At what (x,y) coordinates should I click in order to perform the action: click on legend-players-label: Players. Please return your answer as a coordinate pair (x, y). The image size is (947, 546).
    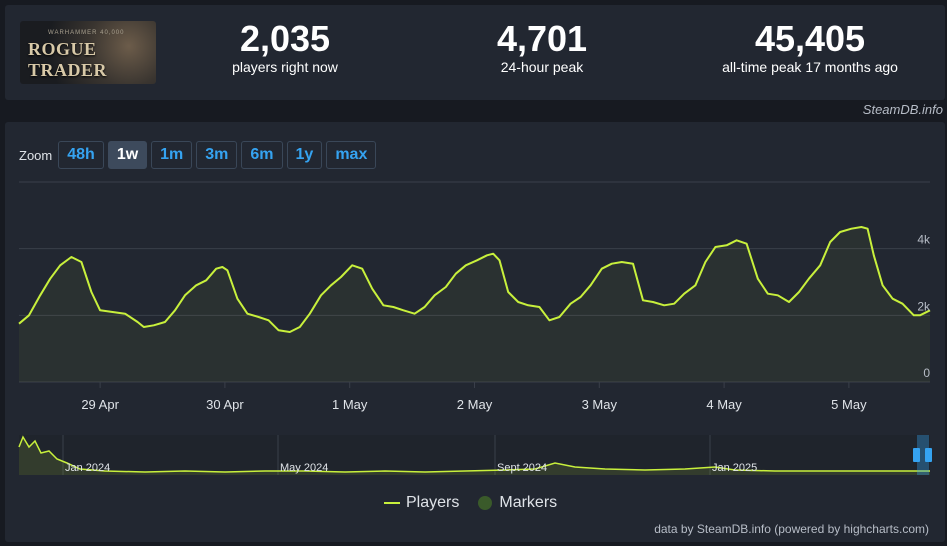
    Looking at the image, I should click on (433, 502).